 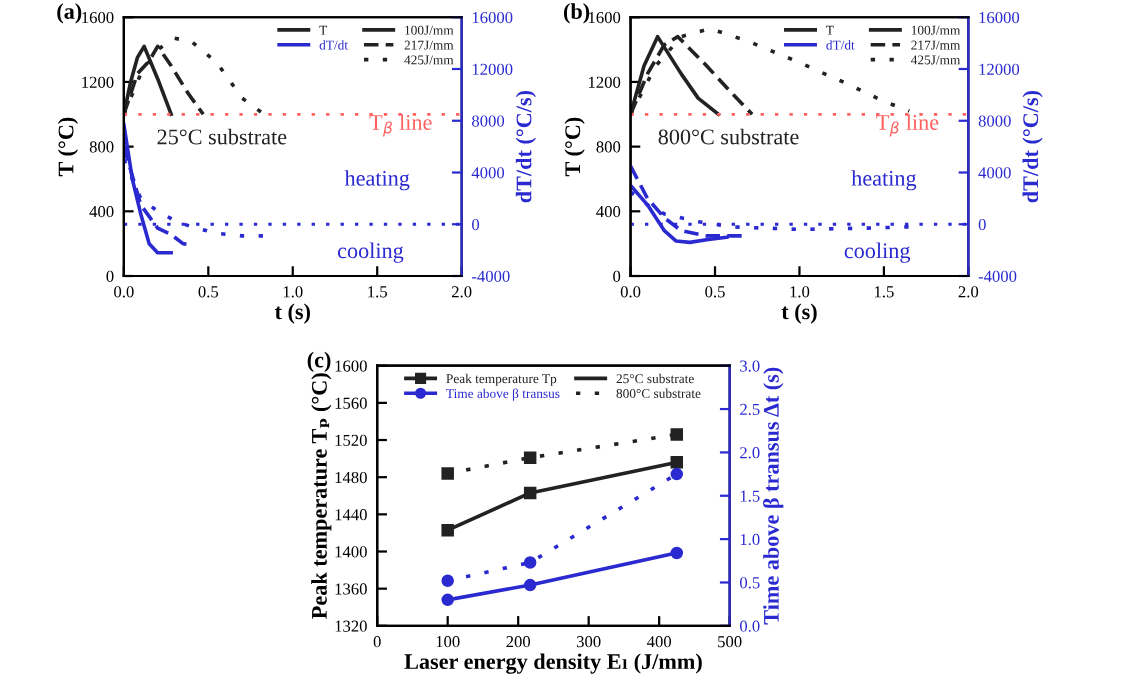 I want to click on chart-title: (a), so click(x=69, y=13).